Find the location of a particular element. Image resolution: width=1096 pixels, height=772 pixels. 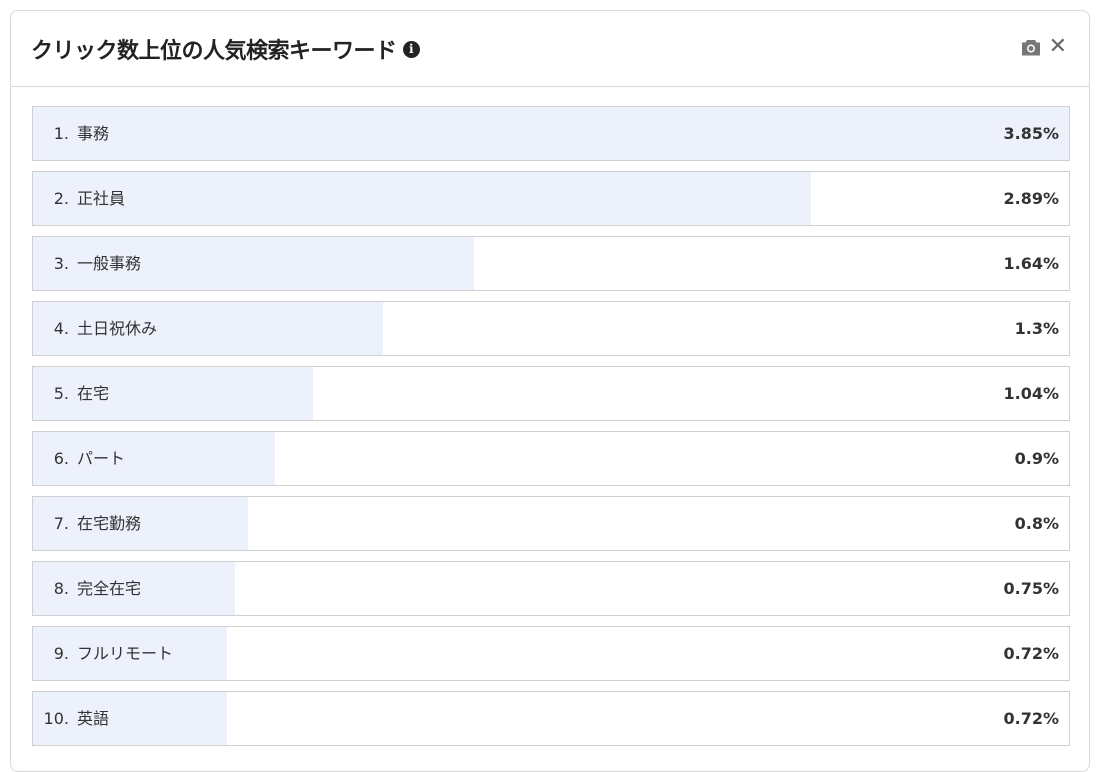

keyword-row: 10. 英語 0.72% is located at coordinates (551, 718).